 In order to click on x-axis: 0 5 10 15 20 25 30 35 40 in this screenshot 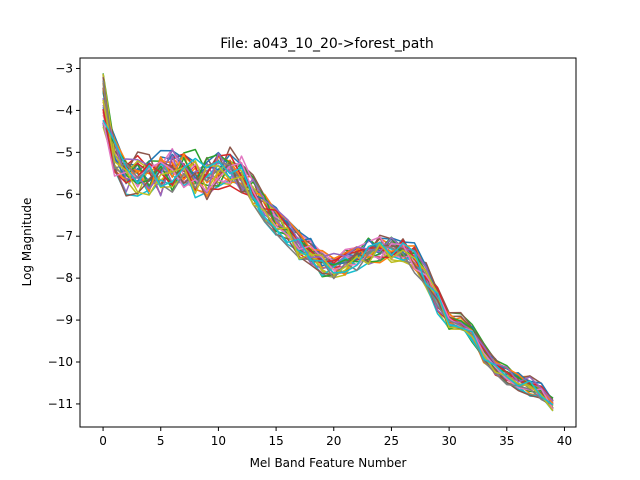, I will do `click(335, 437)`.